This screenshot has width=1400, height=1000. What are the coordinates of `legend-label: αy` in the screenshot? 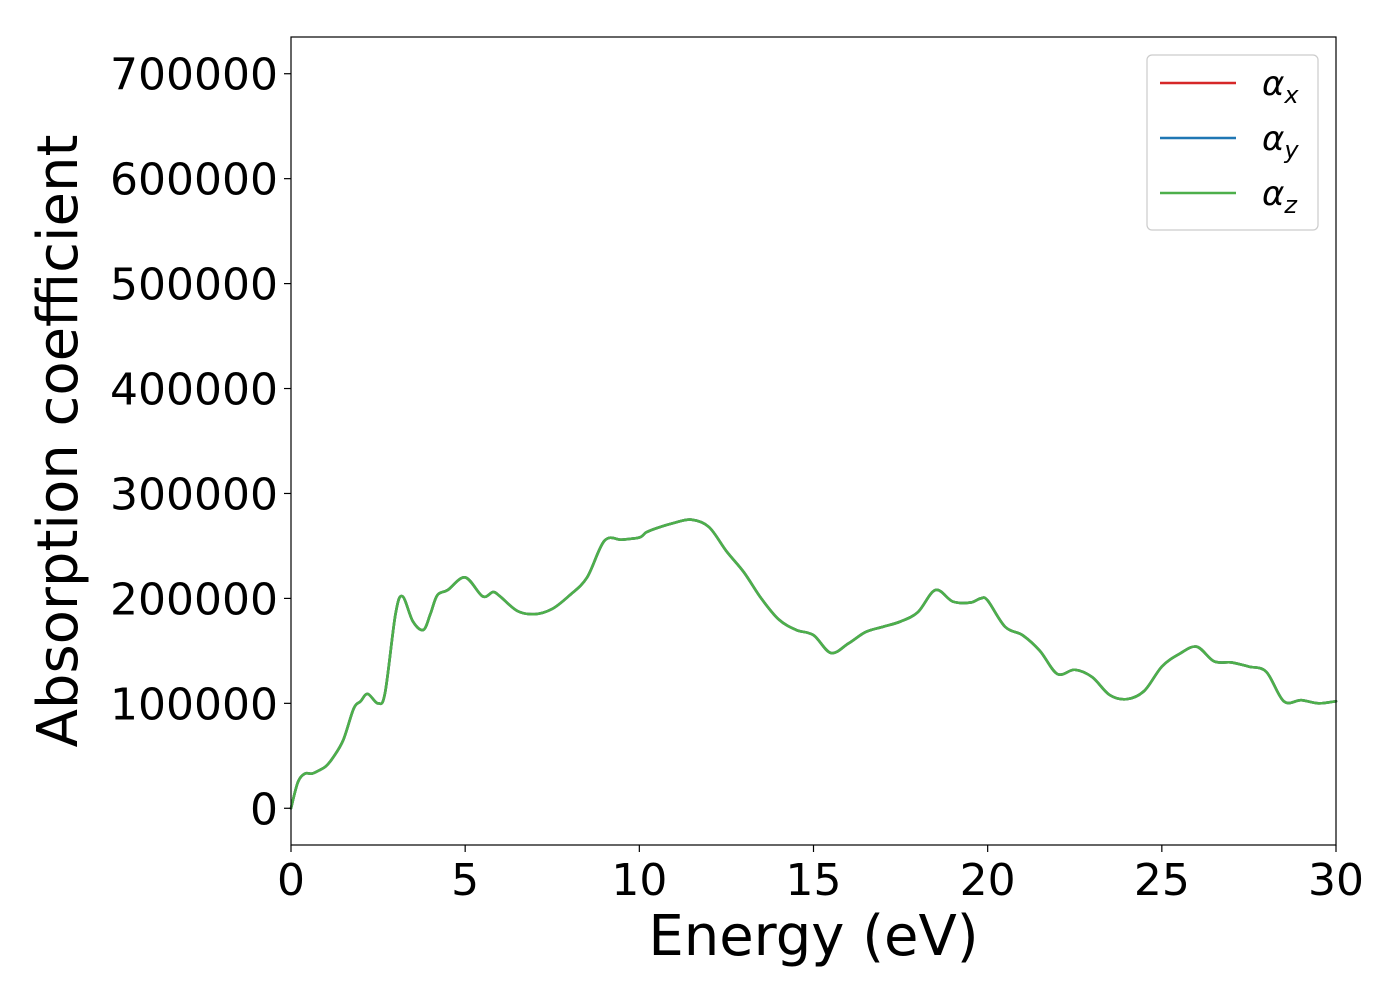 It's located at (1280, 141).